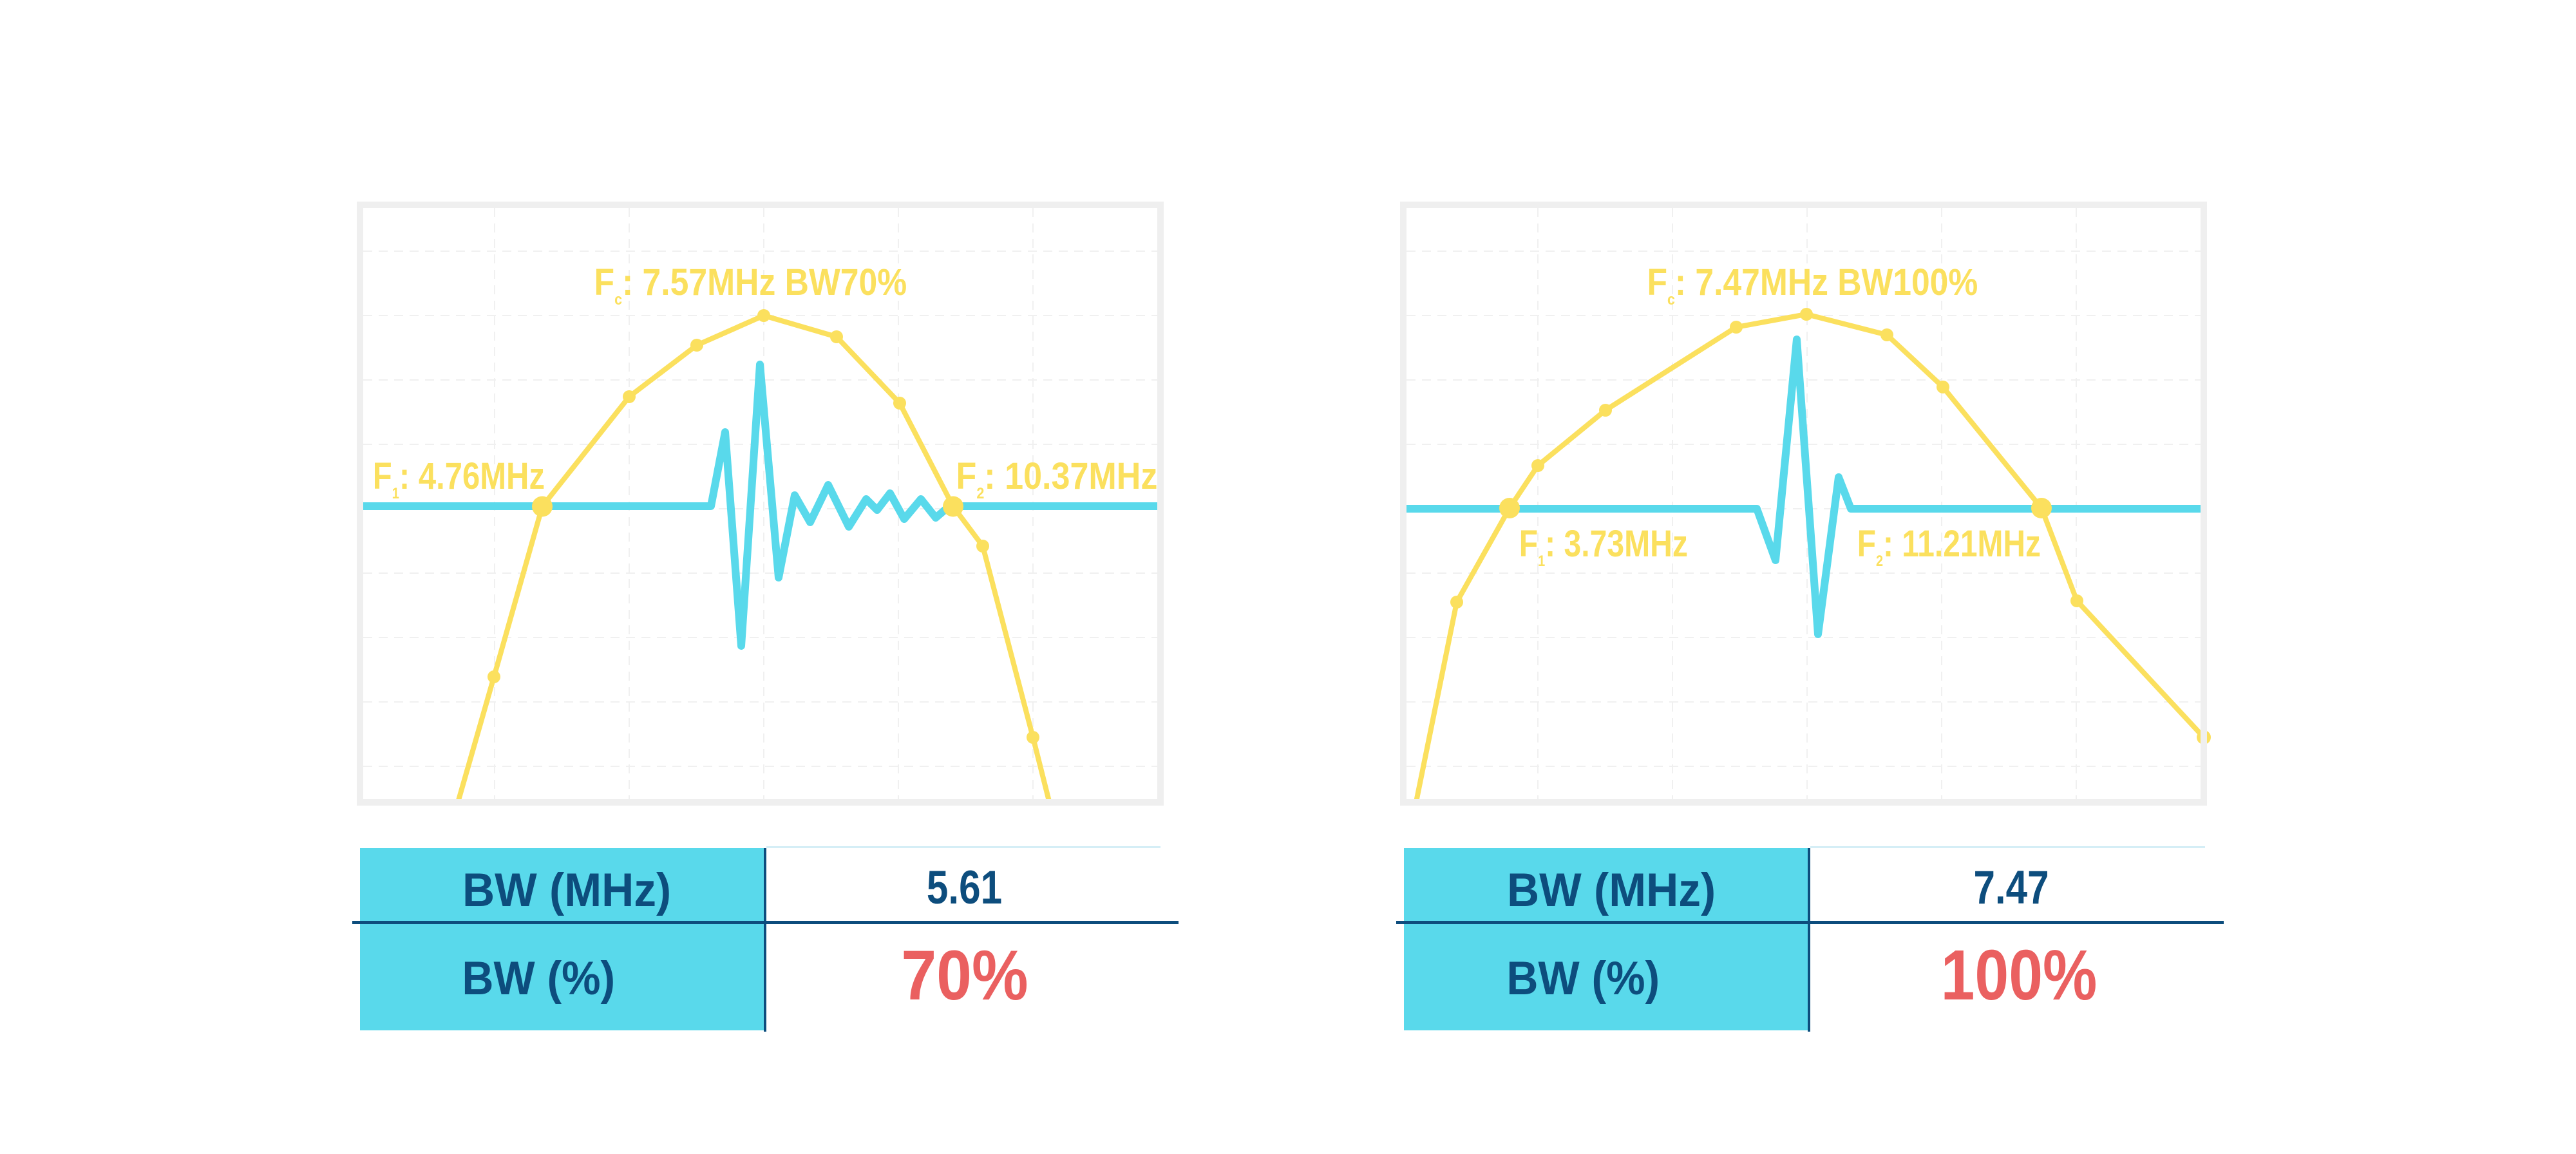 The image size is (2576, 1154). I want to click on svg-text: F2: 10.37MHz, so click(1057, 478).